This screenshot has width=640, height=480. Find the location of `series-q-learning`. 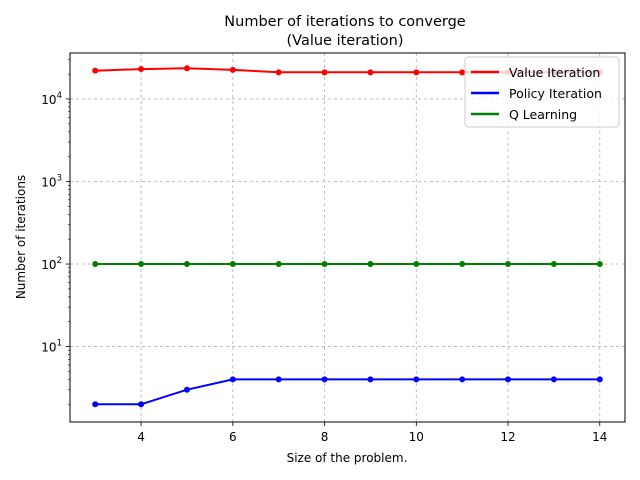

series-q-learning is located at coordinates (347, 264).